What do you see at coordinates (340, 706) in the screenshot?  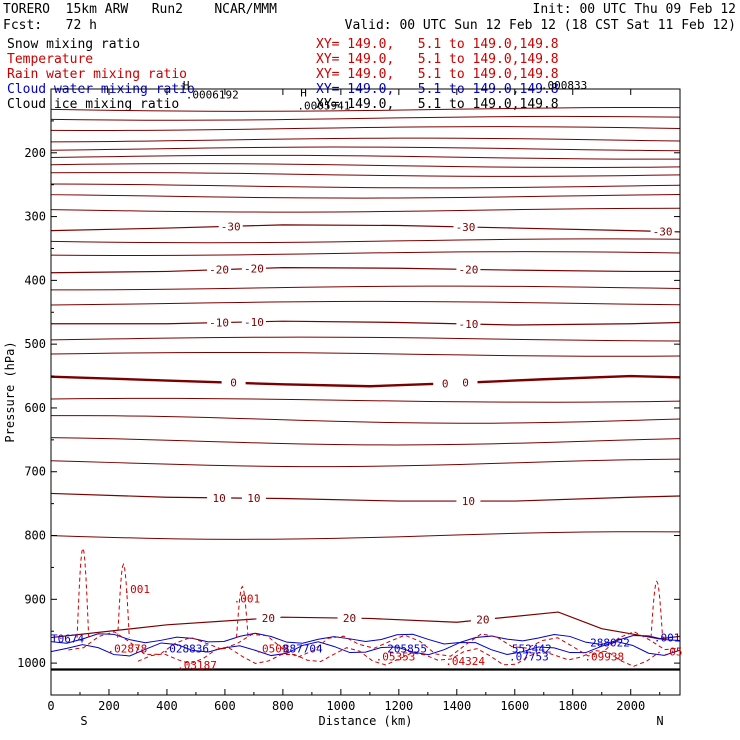 I see `x-tick-label: 1000` at bounding box center [340, 706].